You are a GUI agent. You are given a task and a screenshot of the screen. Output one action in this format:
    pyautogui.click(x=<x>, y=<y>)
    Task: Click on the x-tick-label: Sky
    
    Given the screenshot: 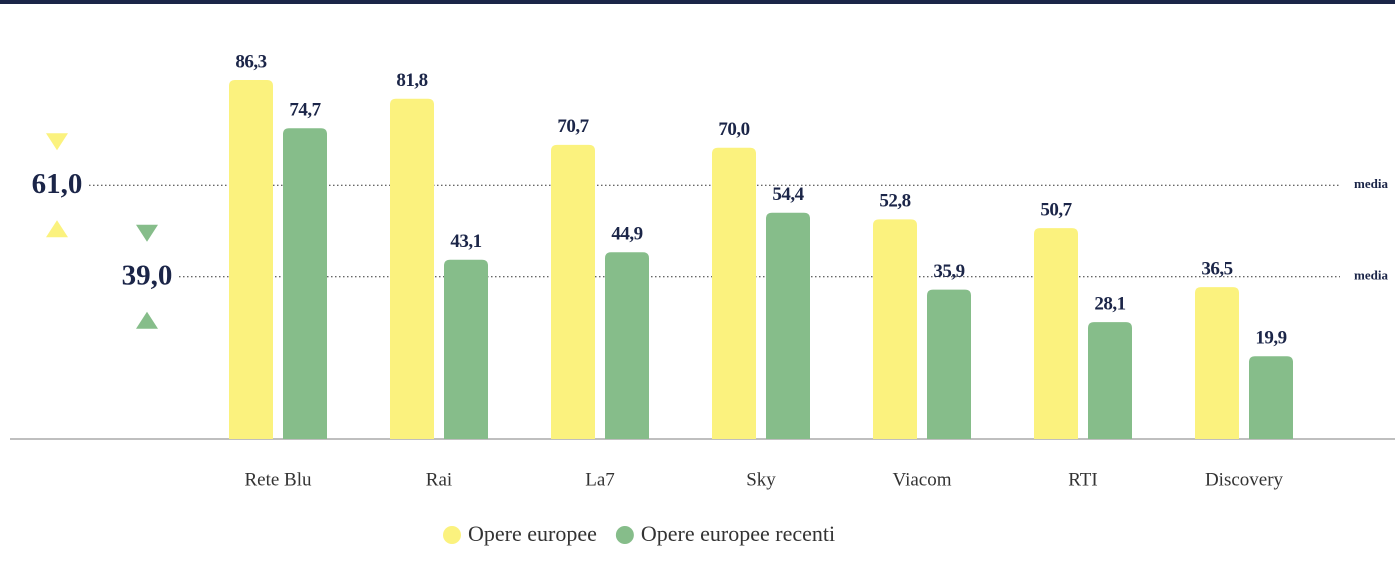 What is the action you would take?
    pyautogui.click(x=761, y=479)
    